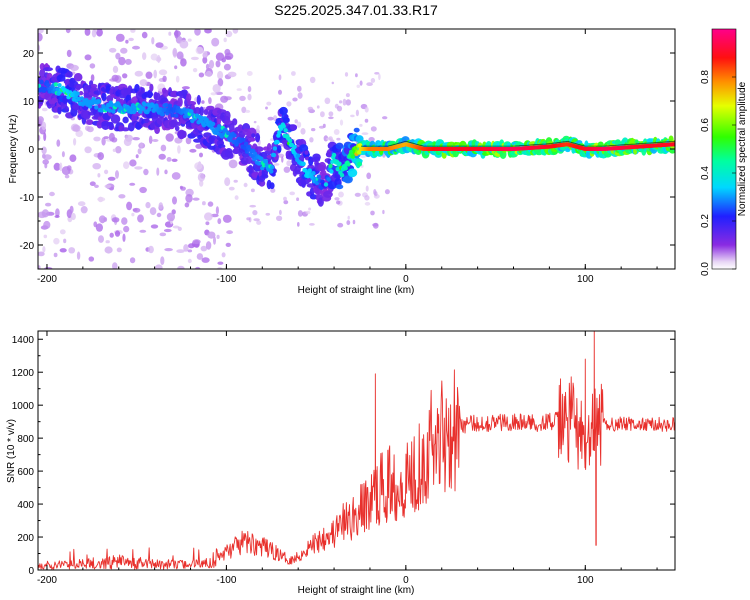  What do you see at coordinates (406, 580) in the screenshot?
I see `x-tick-label: 0` at bounding box center [406, 580].